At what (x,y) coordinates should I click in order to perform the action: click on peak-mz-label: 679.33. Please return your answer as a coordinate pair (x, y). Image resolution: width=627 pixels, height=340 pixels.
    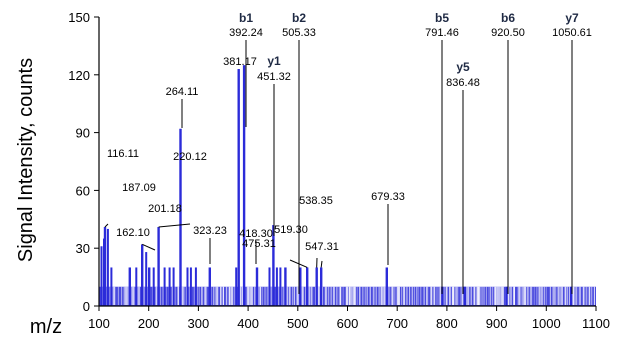
    Looking at the image, I should click on (388, 197).